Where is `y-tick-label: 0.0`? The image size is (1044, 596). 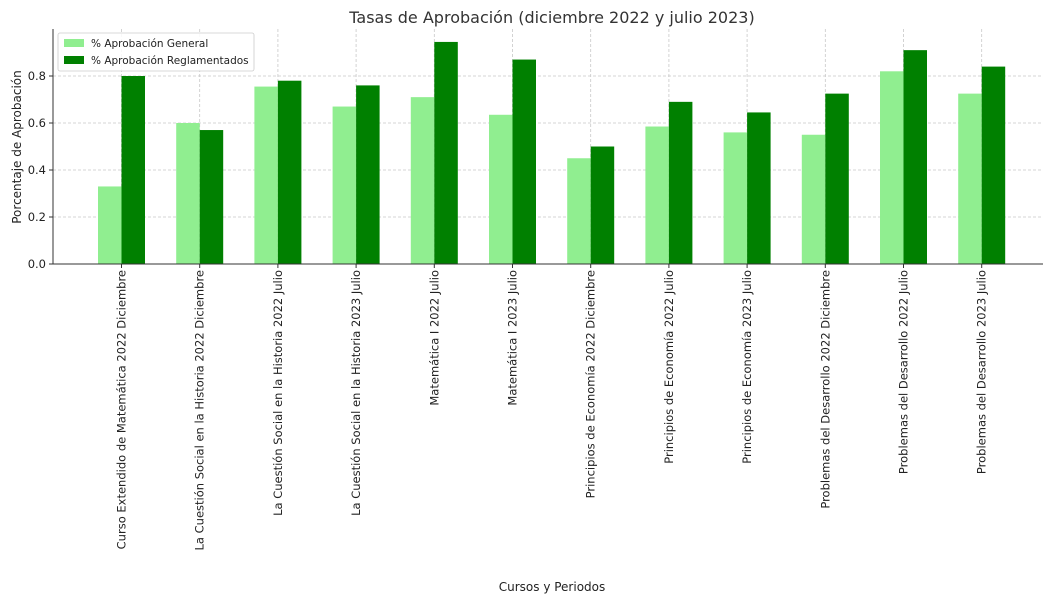 y-tick-label: 0.0 is located at coordinates (37, 264).